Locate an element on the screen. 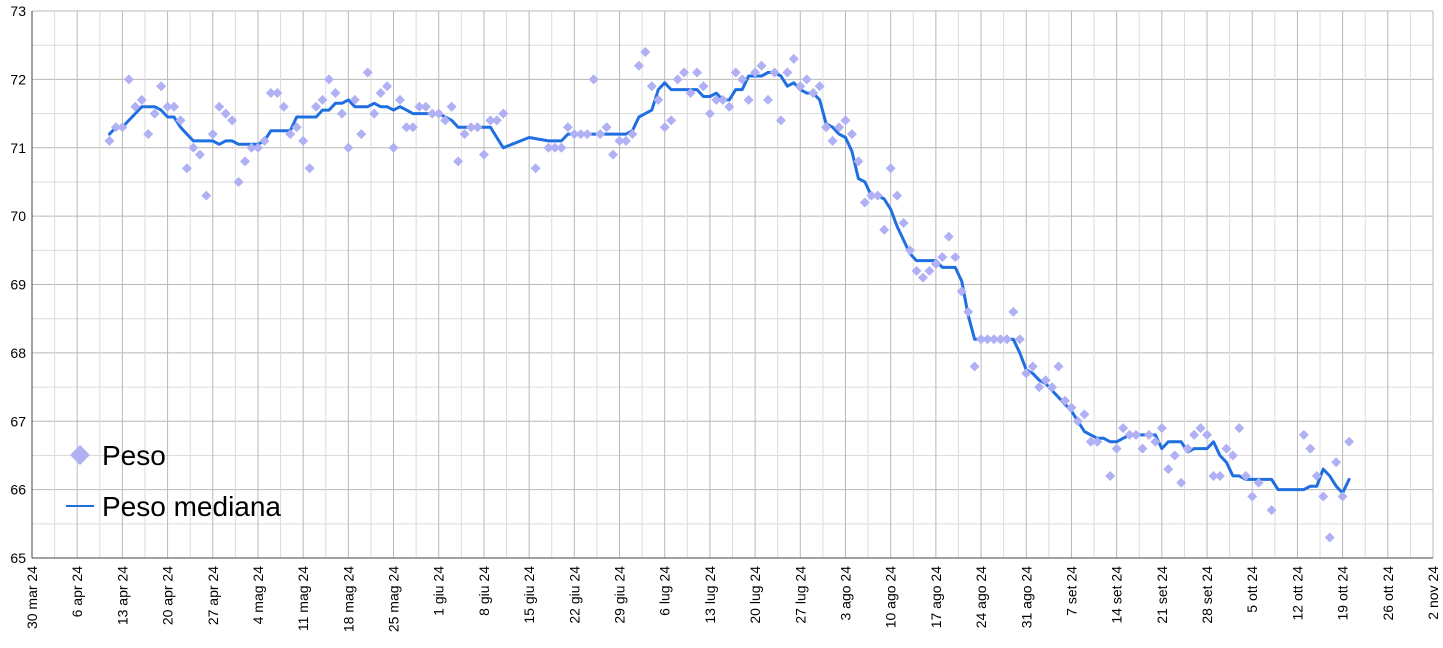 The image size is (1443, 648). x-tick-label: 5 ott 24 is located at coordinates (1252, 589).